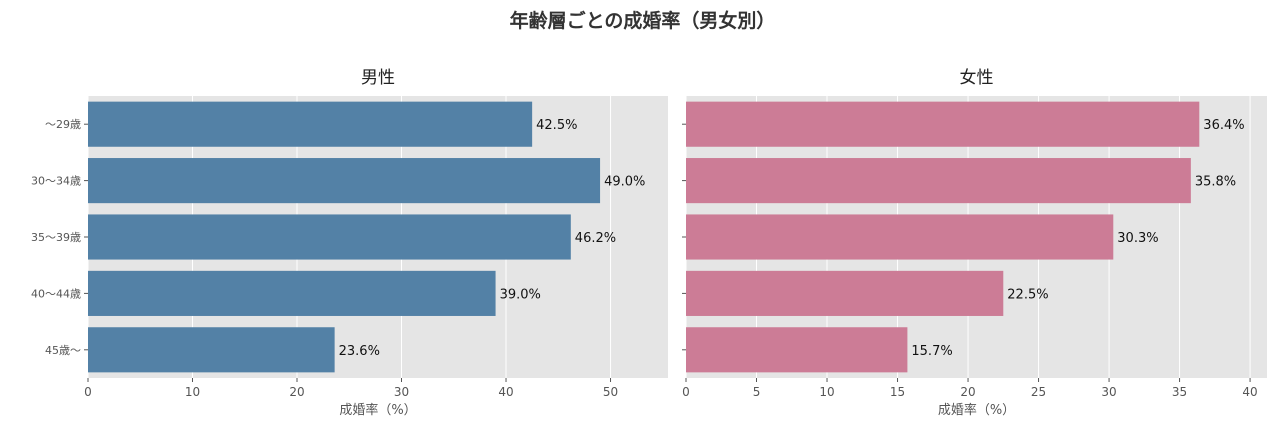  I want to click on x-tick-label: 35, so click(1179, 392).